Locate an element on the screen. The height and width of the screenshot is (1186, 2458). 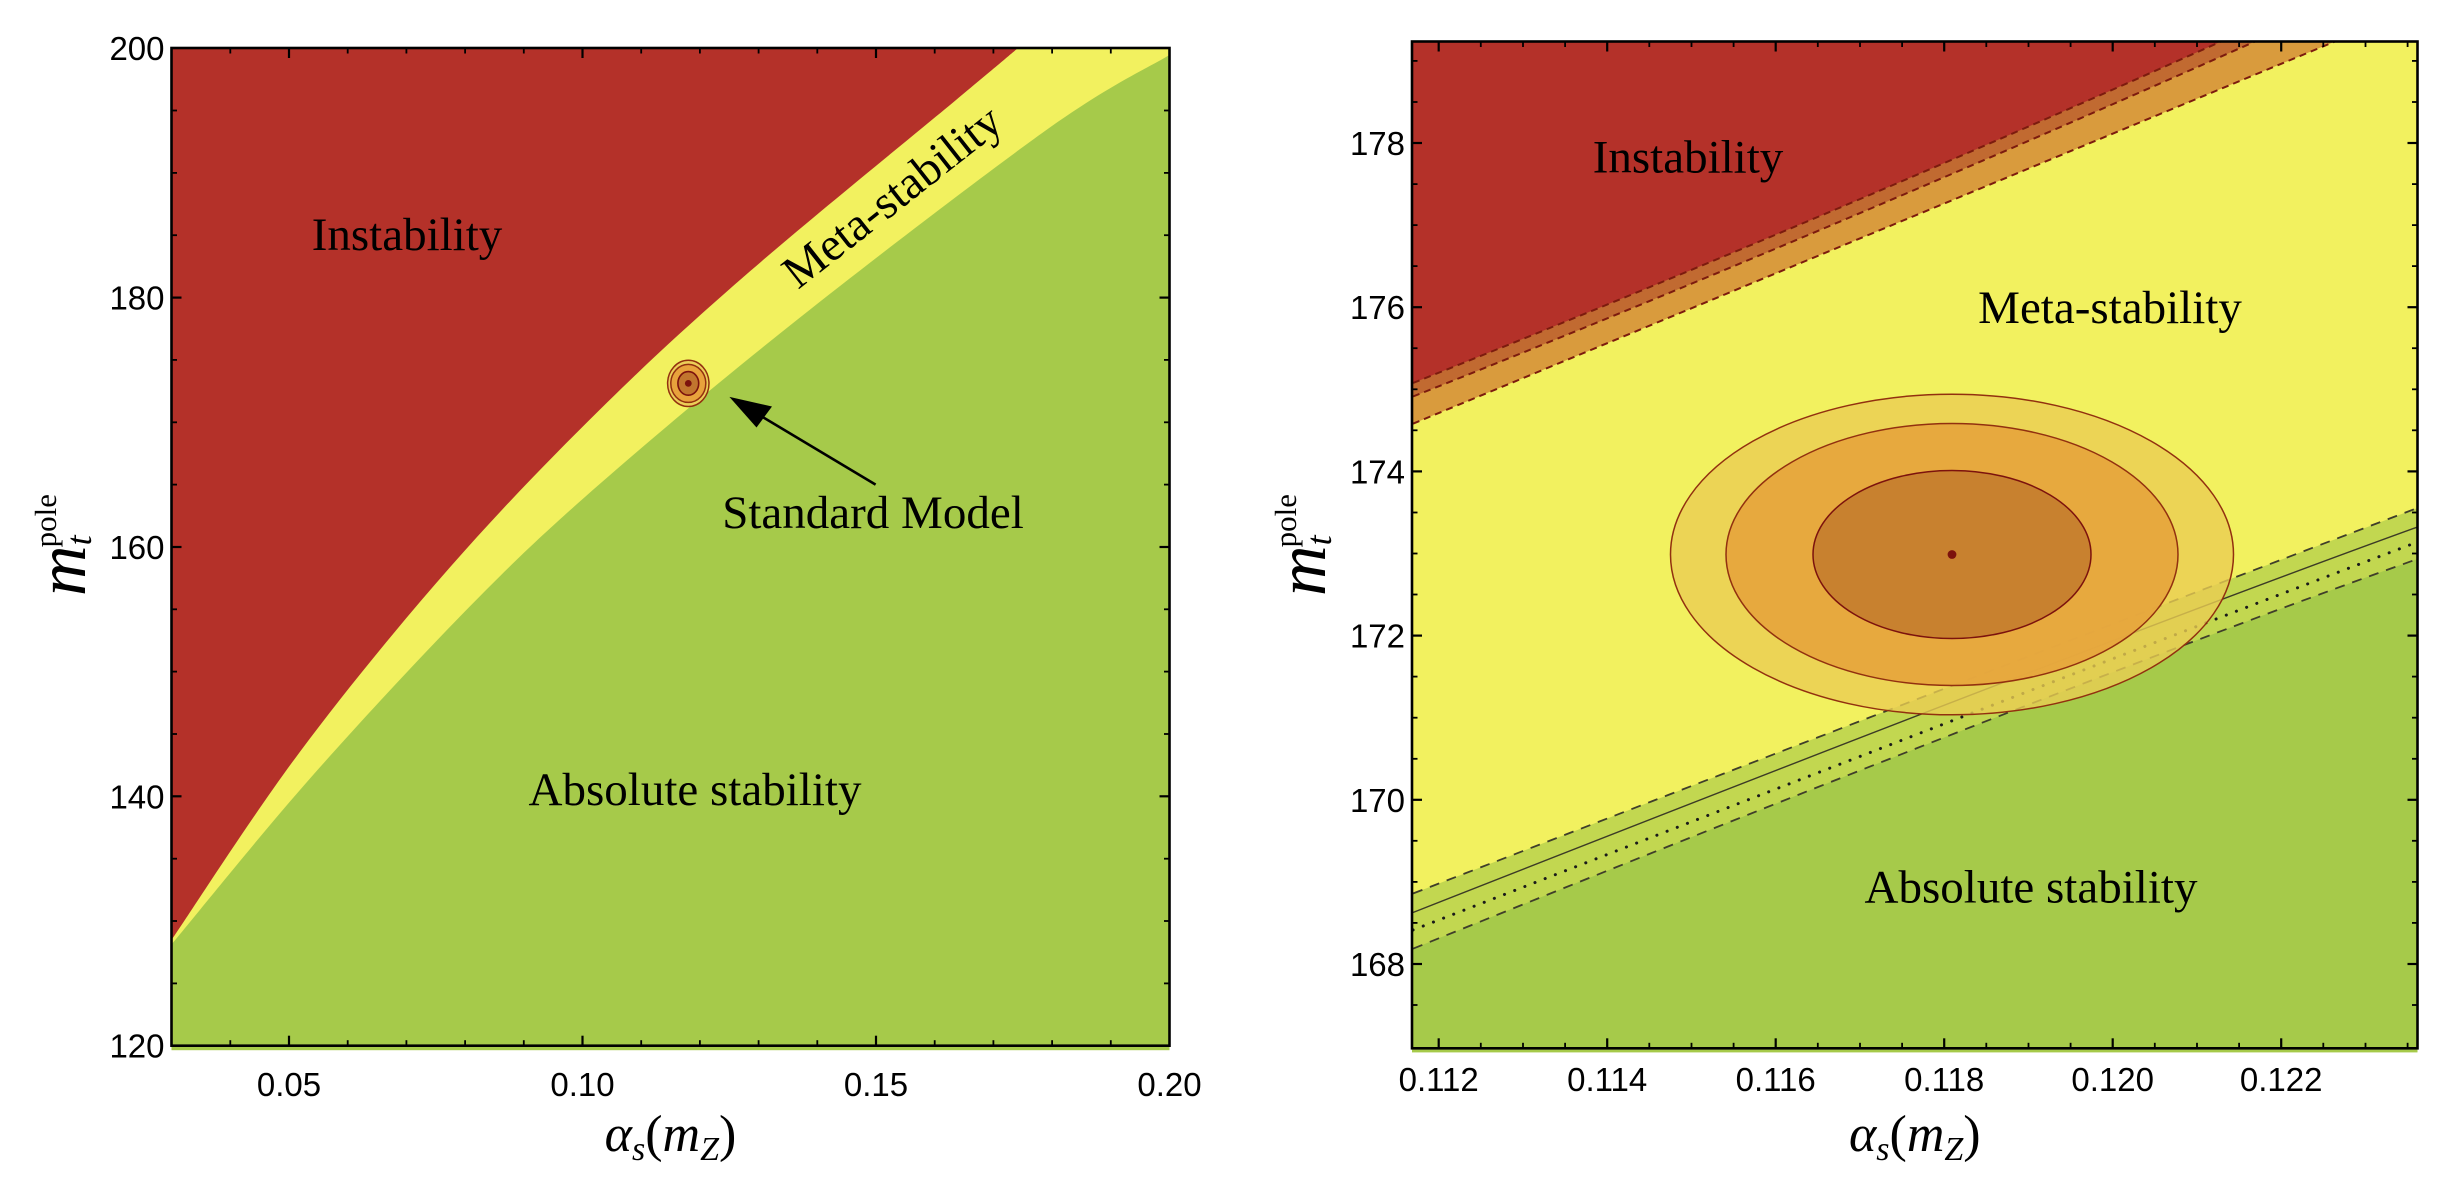
svg-text: Meta-stability is located at coordinates (2110, 308).